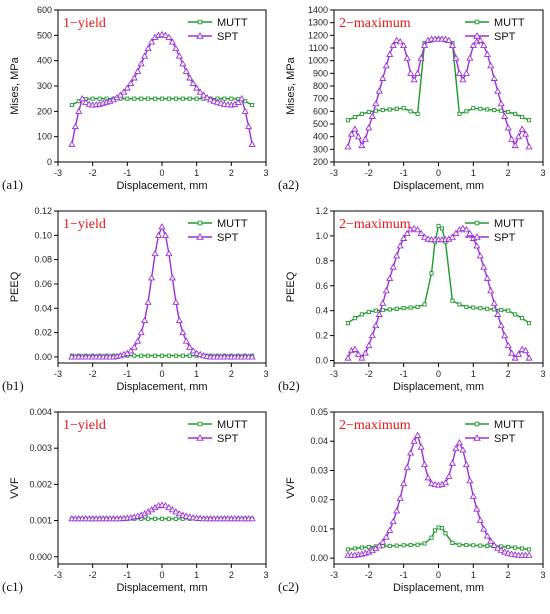 The image size is (550, 614). I want to click on y-tick-label: 0.003, so click(40, 448).